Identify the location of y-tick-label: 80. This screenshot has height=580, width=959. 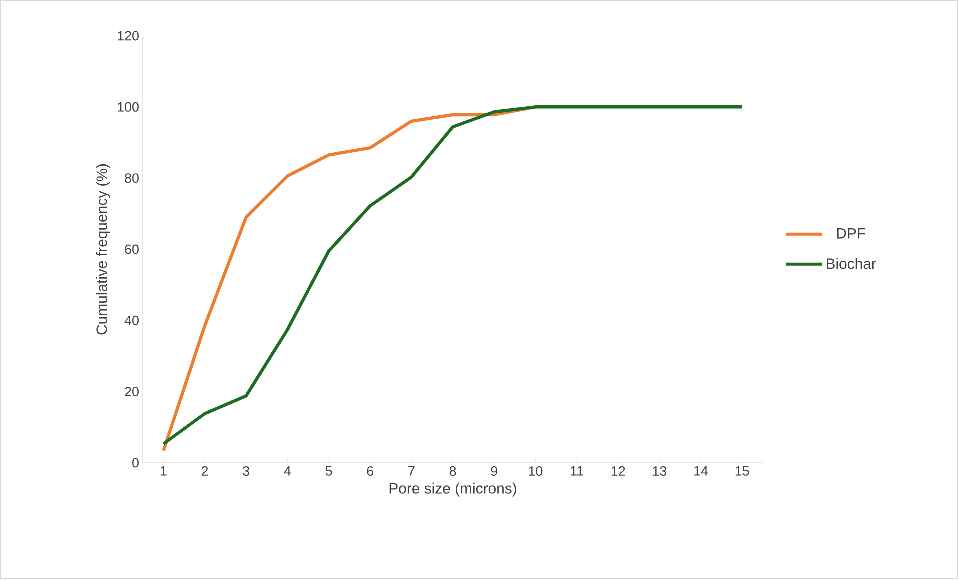
(132, 179).